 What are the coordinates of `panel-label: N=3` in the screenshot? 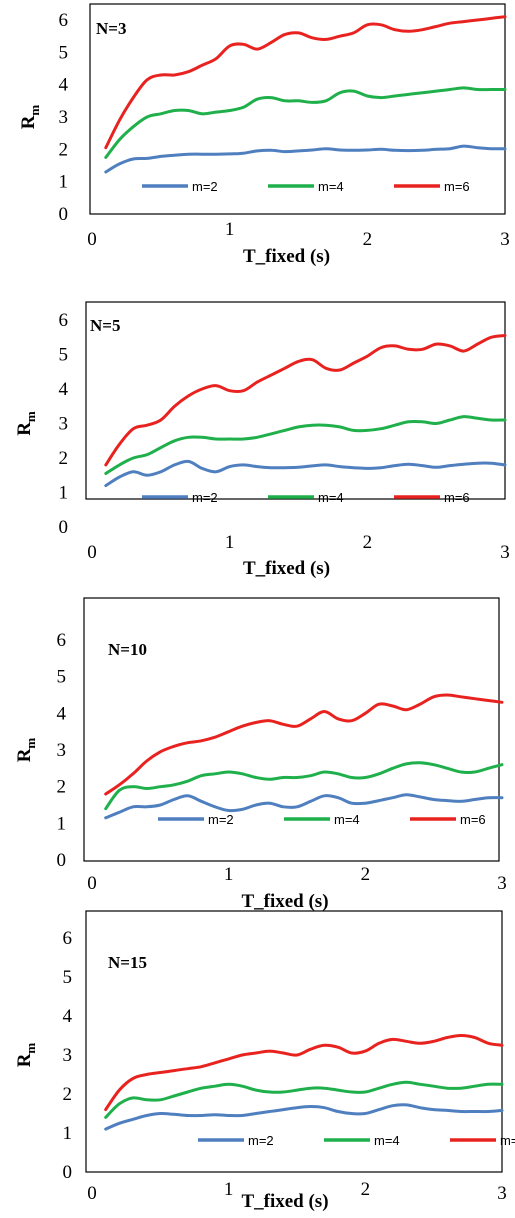 It's located at (111, 28).